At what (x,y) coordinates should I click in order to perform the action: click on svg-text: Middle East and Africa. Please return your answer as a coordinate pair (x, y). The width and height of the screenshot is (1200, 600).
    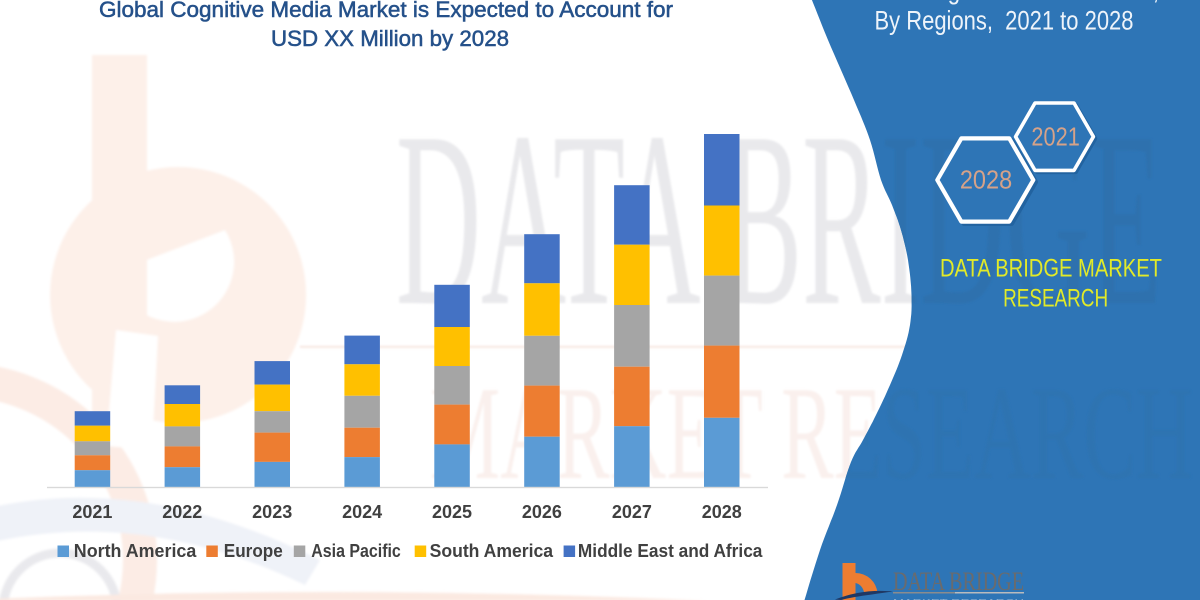
    Looking at the image, I should click on (670, 551).